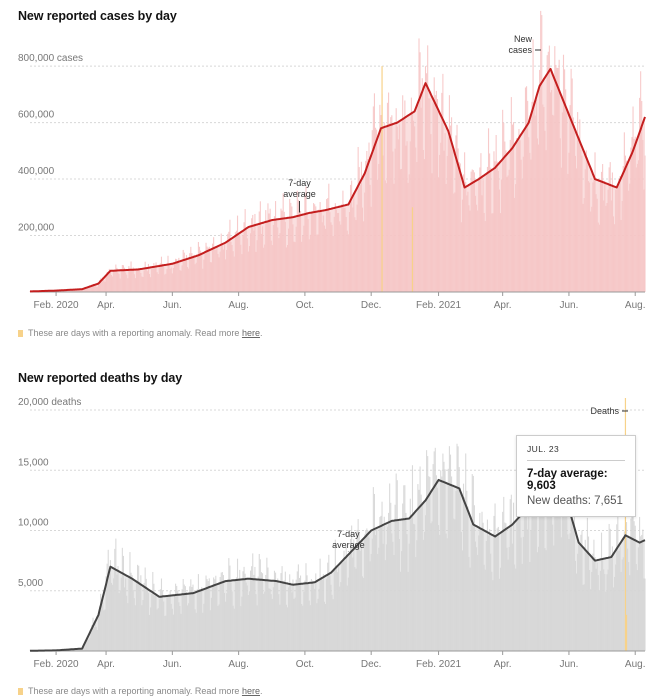  Describe the element at coordinates (36, 171) in the screenshot. I see `undefined-ytick-label: 400,000` at that location.